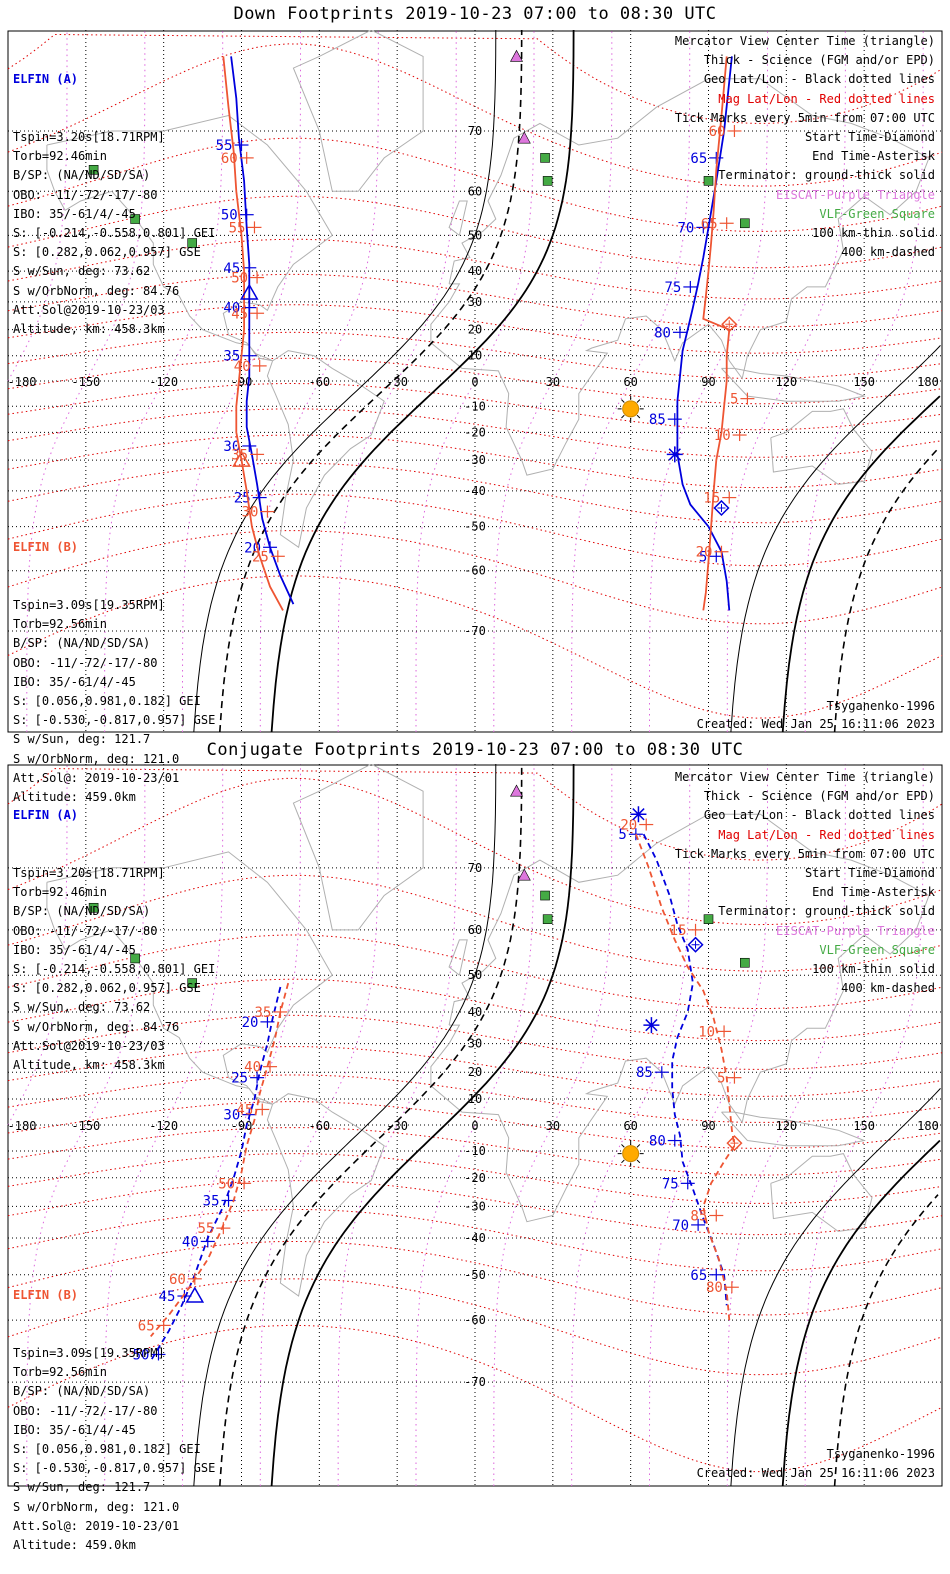 This screenshot has height=1574, width=950. What do you see at coordinates (215, 1174) in the screenshot?
I see `elfin-a-west-conjugate` at bounding box center [215, 1174].